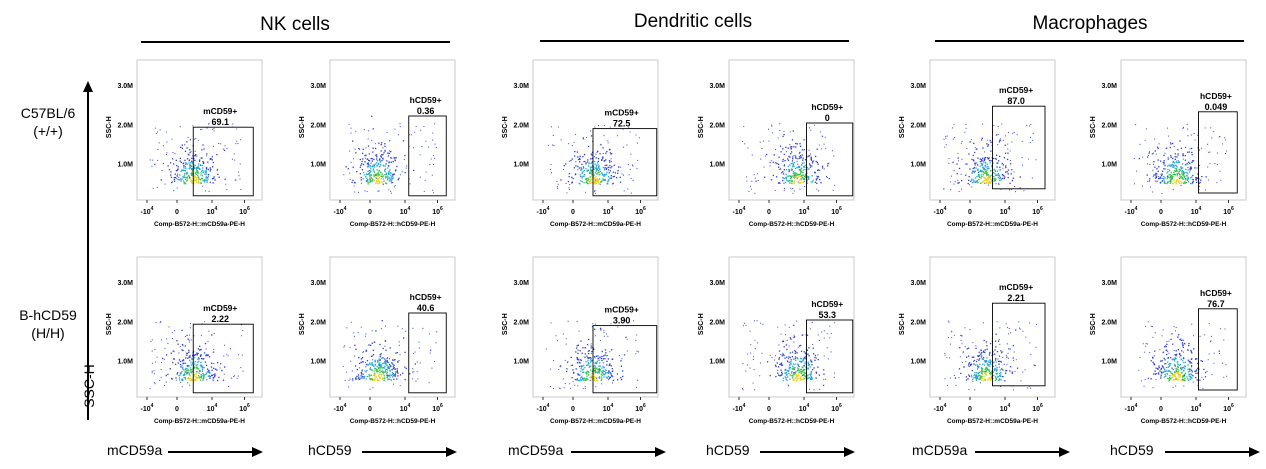 The image size is (1266, 469). I want to click on gate-value: 87.0, so click(1016, 101).